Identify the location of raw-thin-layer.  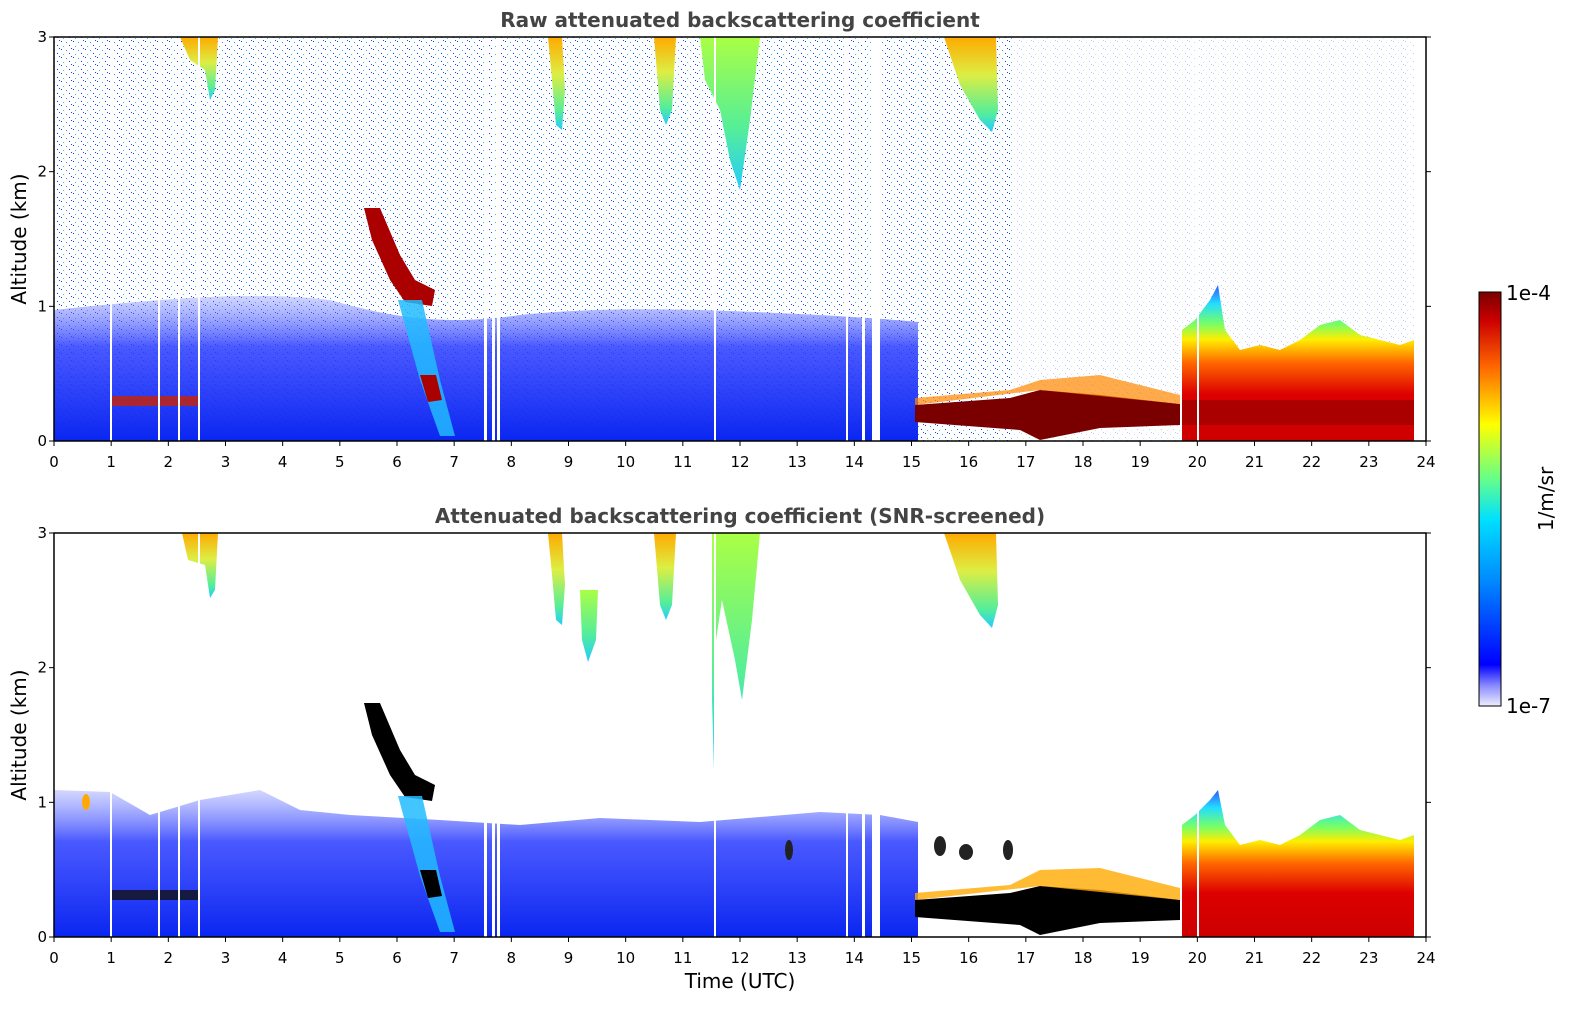
(155, 401).